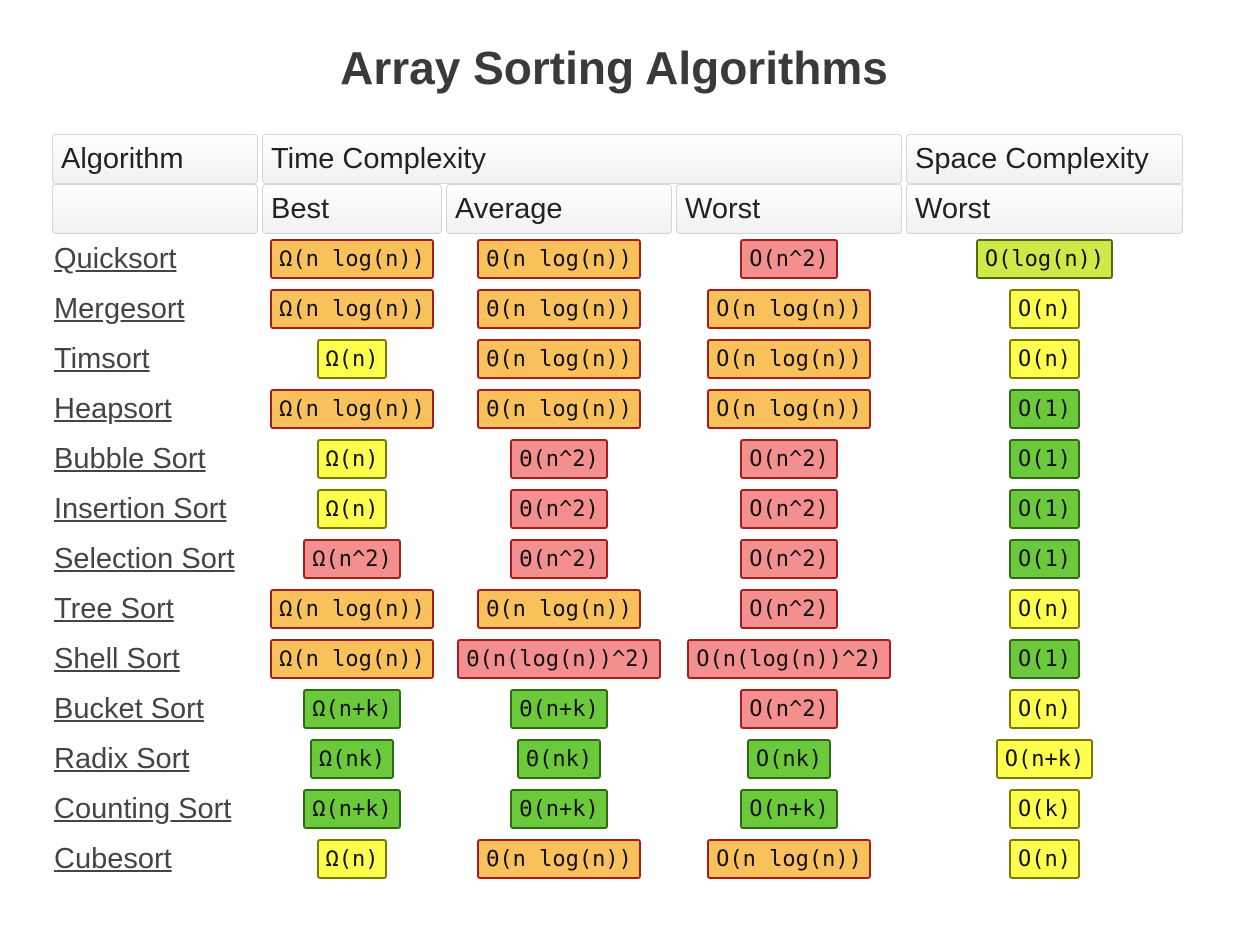  I want to click on space-complexity-cell: O(1), so click(1044, 659).